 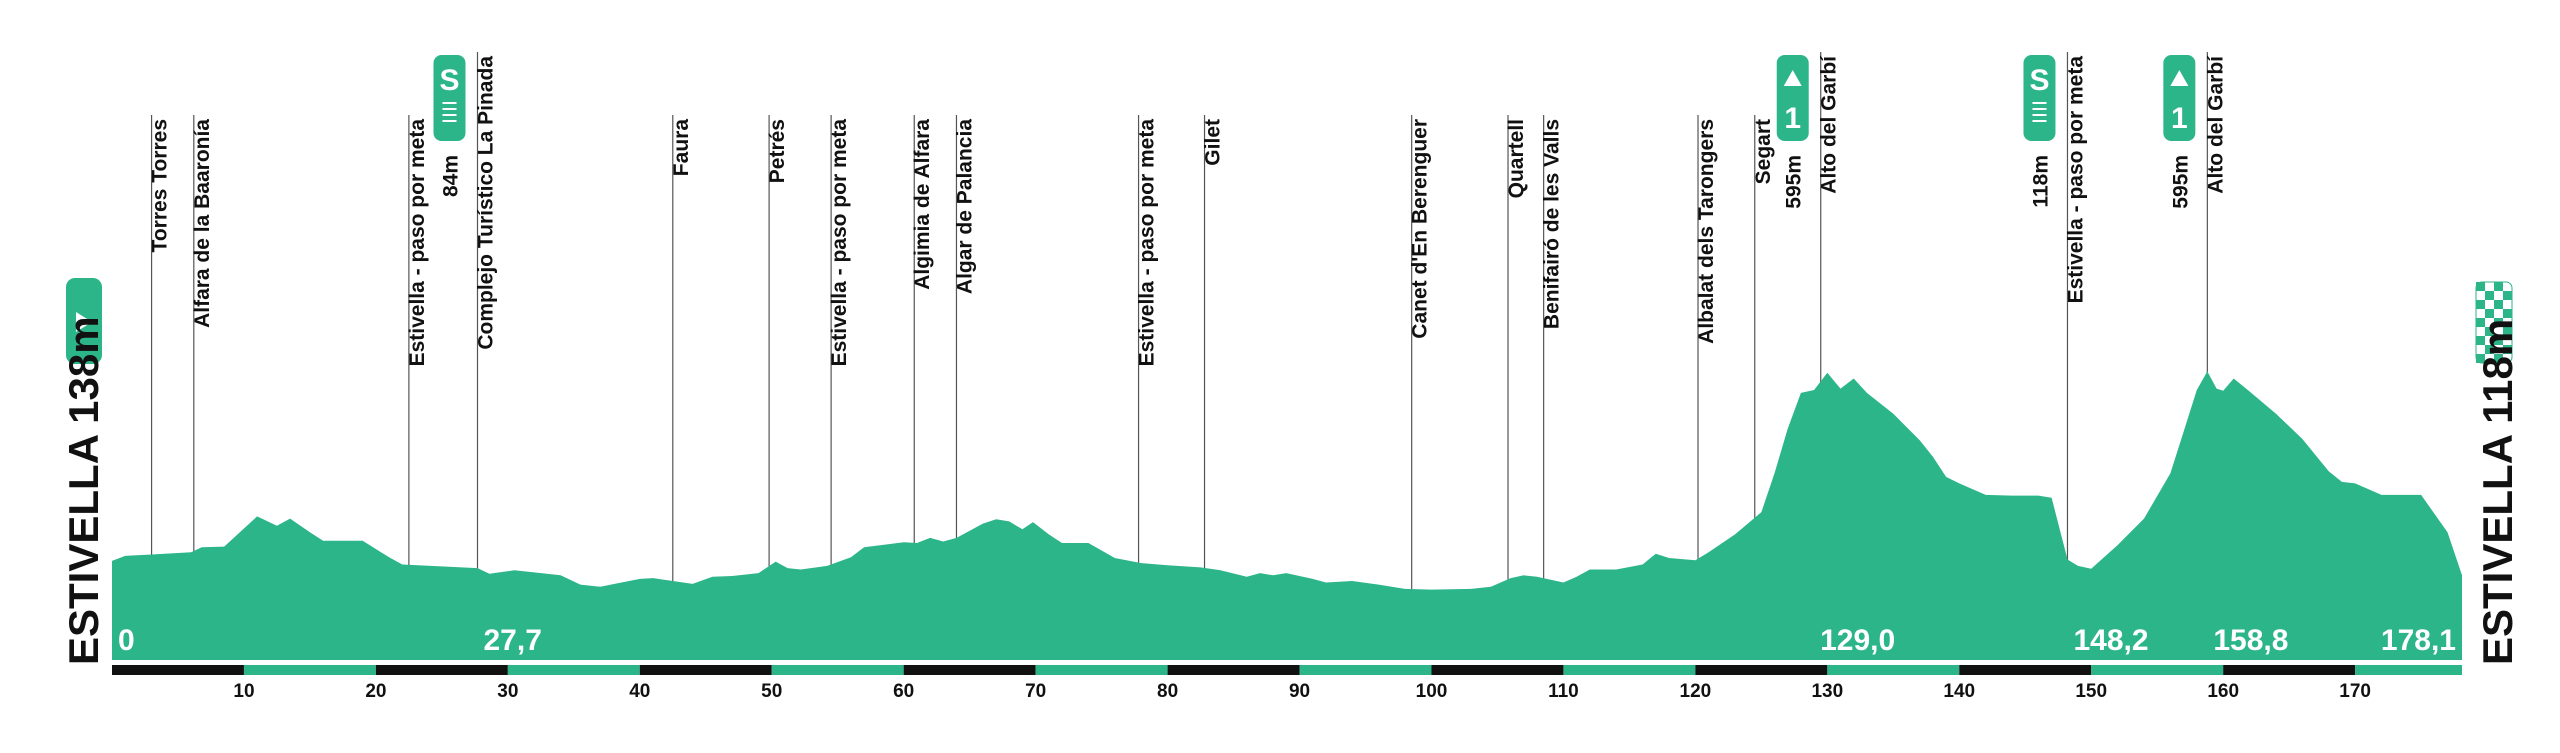 I want to click on x-tick-label: 60, so click(x=903, y=691).